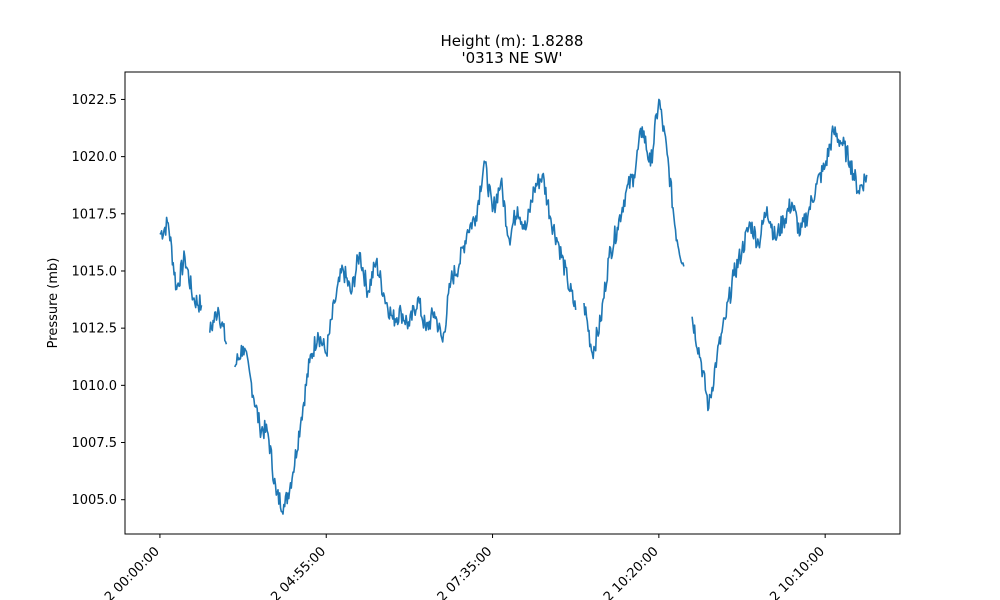 This screenshot has height=600, width=1000. What do you see at coordinates (797, 572) in the screenshot?
I see `x-tick-label: 2 10:10:00` at bounding box center [797, 572].